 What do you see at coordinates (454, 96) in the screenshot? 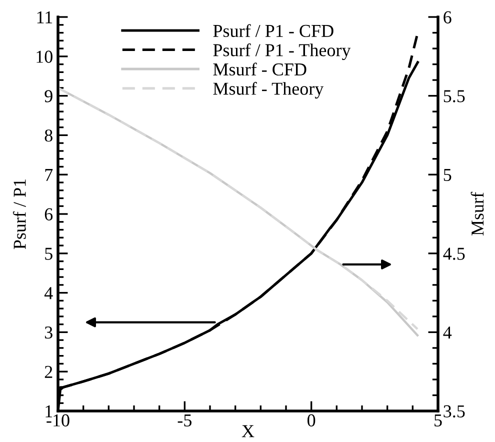
I see `y2-tick-label: 5.5` at bounding box center [454, 96].